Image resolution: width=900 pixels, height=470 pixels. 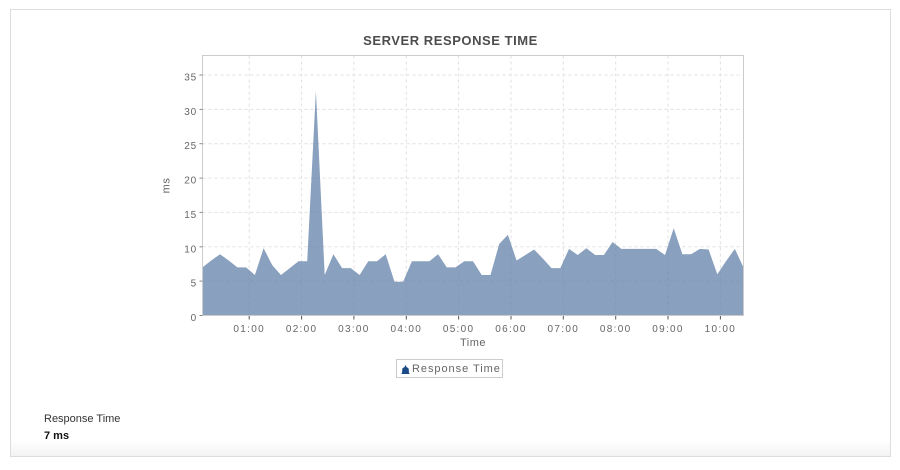 What do you see at coordinates (721, 329) in the screenshot?
I see `svg-text: 10:00` at bounding box center [721, 329].